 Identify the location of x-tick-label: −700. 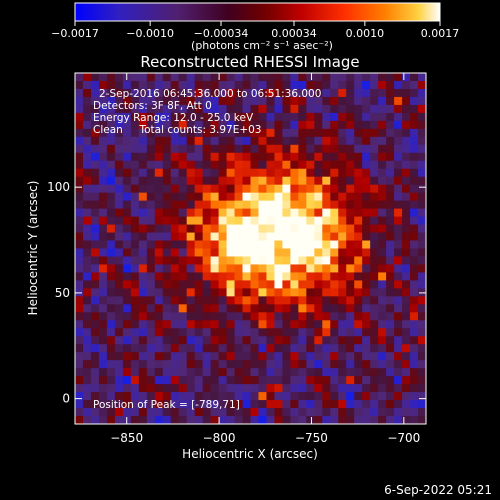
(403, 438).